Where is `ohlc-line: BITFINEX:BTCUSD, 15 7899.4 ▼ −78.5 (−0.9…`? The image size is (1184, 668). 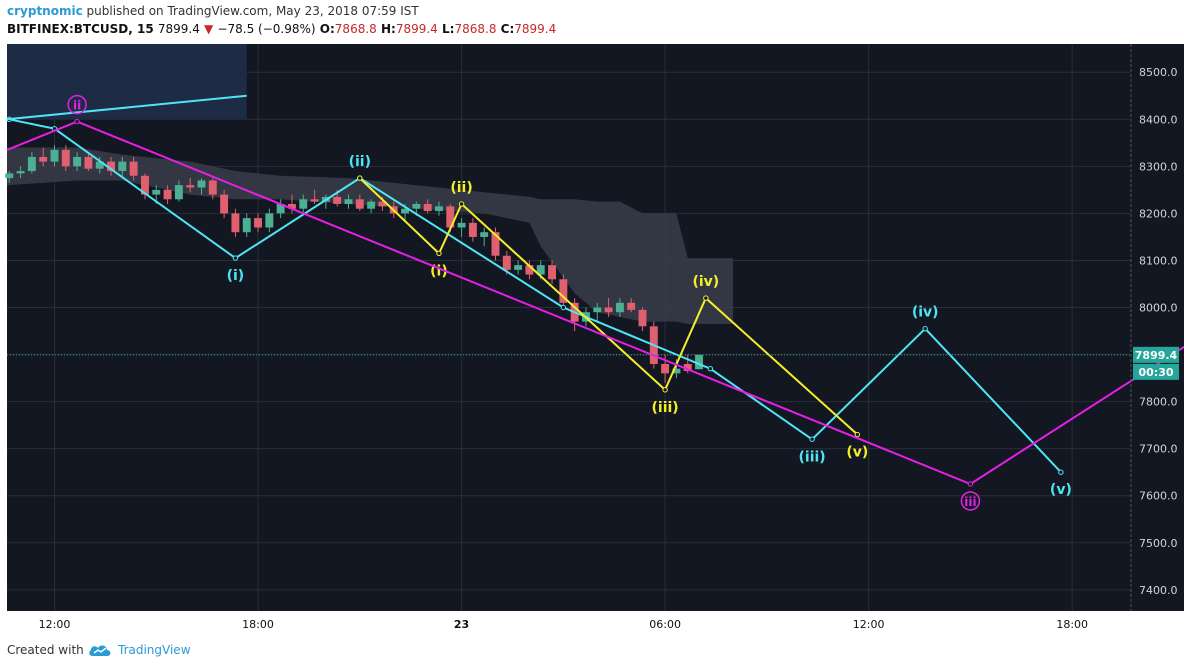
ohlc-line: BITFINEX:BTCUSD, 15 7899.4 ▼ −78.5 (−0.9… is located at coordinates (281, 29).